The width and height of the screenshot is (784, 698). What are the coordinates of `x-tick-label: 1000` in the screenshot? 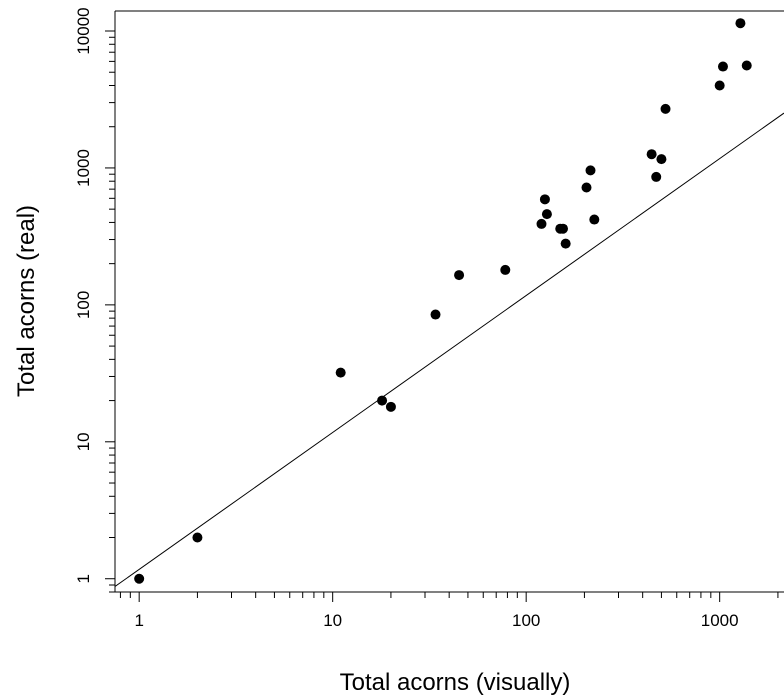 It's located at (720, 620).